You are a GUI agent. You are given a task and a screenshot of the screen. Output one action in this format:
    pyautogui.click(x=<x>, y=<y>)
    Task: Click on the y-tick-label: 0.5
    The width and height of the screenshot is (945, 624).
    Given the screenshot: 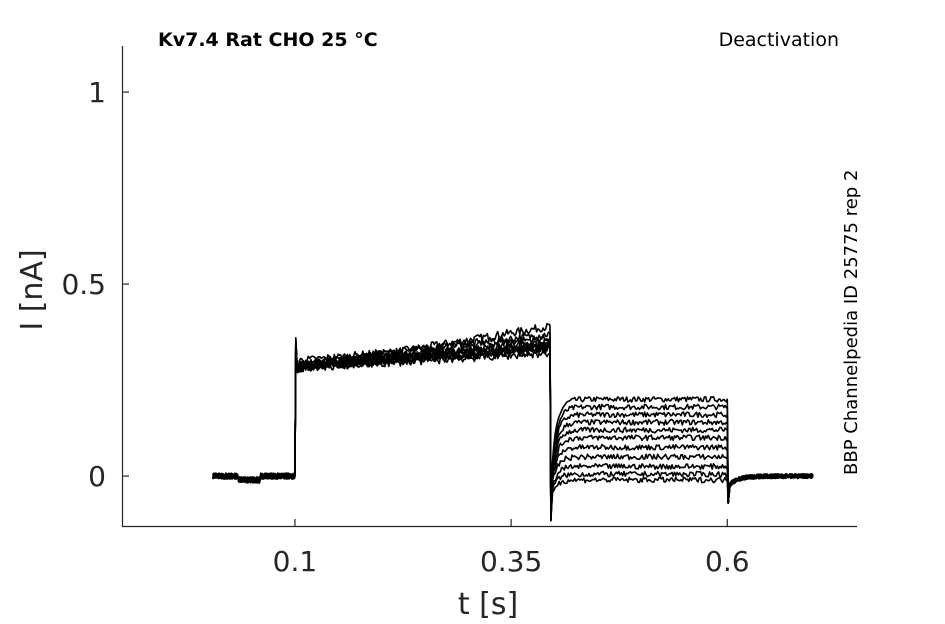 What is the action you would take?
    pyautogui.click(x=83, y=284)
    